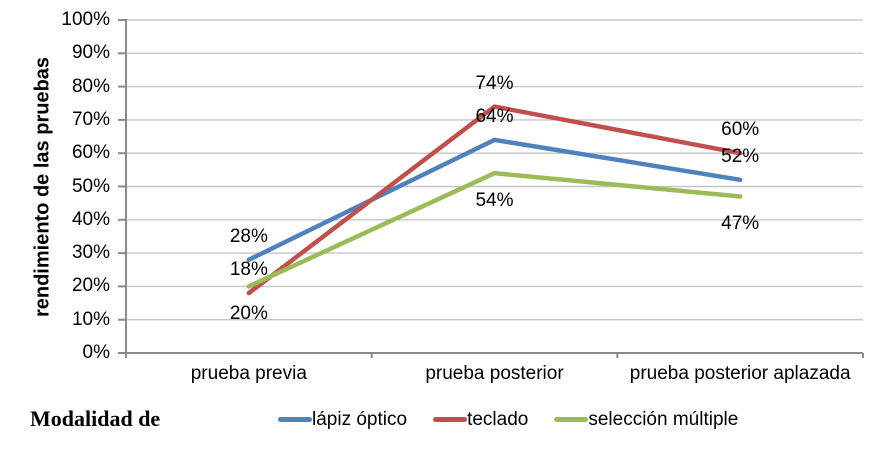  I want to click on legend-label: teclado, so click(498, 419).